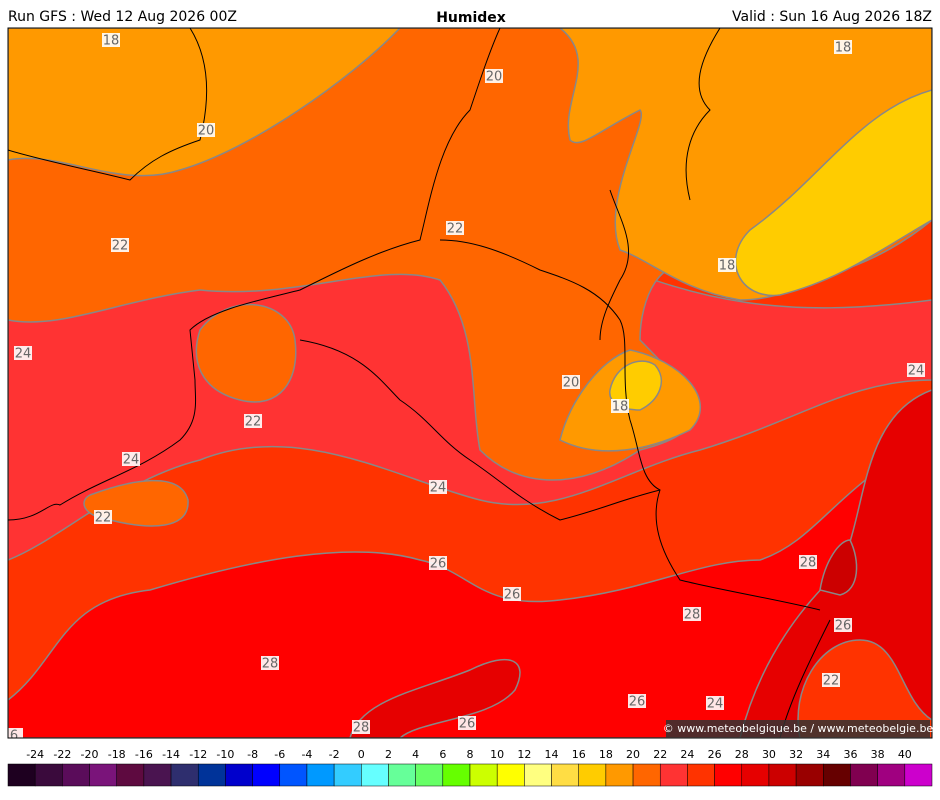  Describe the element at coordinates (388, 754) in the screenshot. I see `colorbar-label: 2` at that location.